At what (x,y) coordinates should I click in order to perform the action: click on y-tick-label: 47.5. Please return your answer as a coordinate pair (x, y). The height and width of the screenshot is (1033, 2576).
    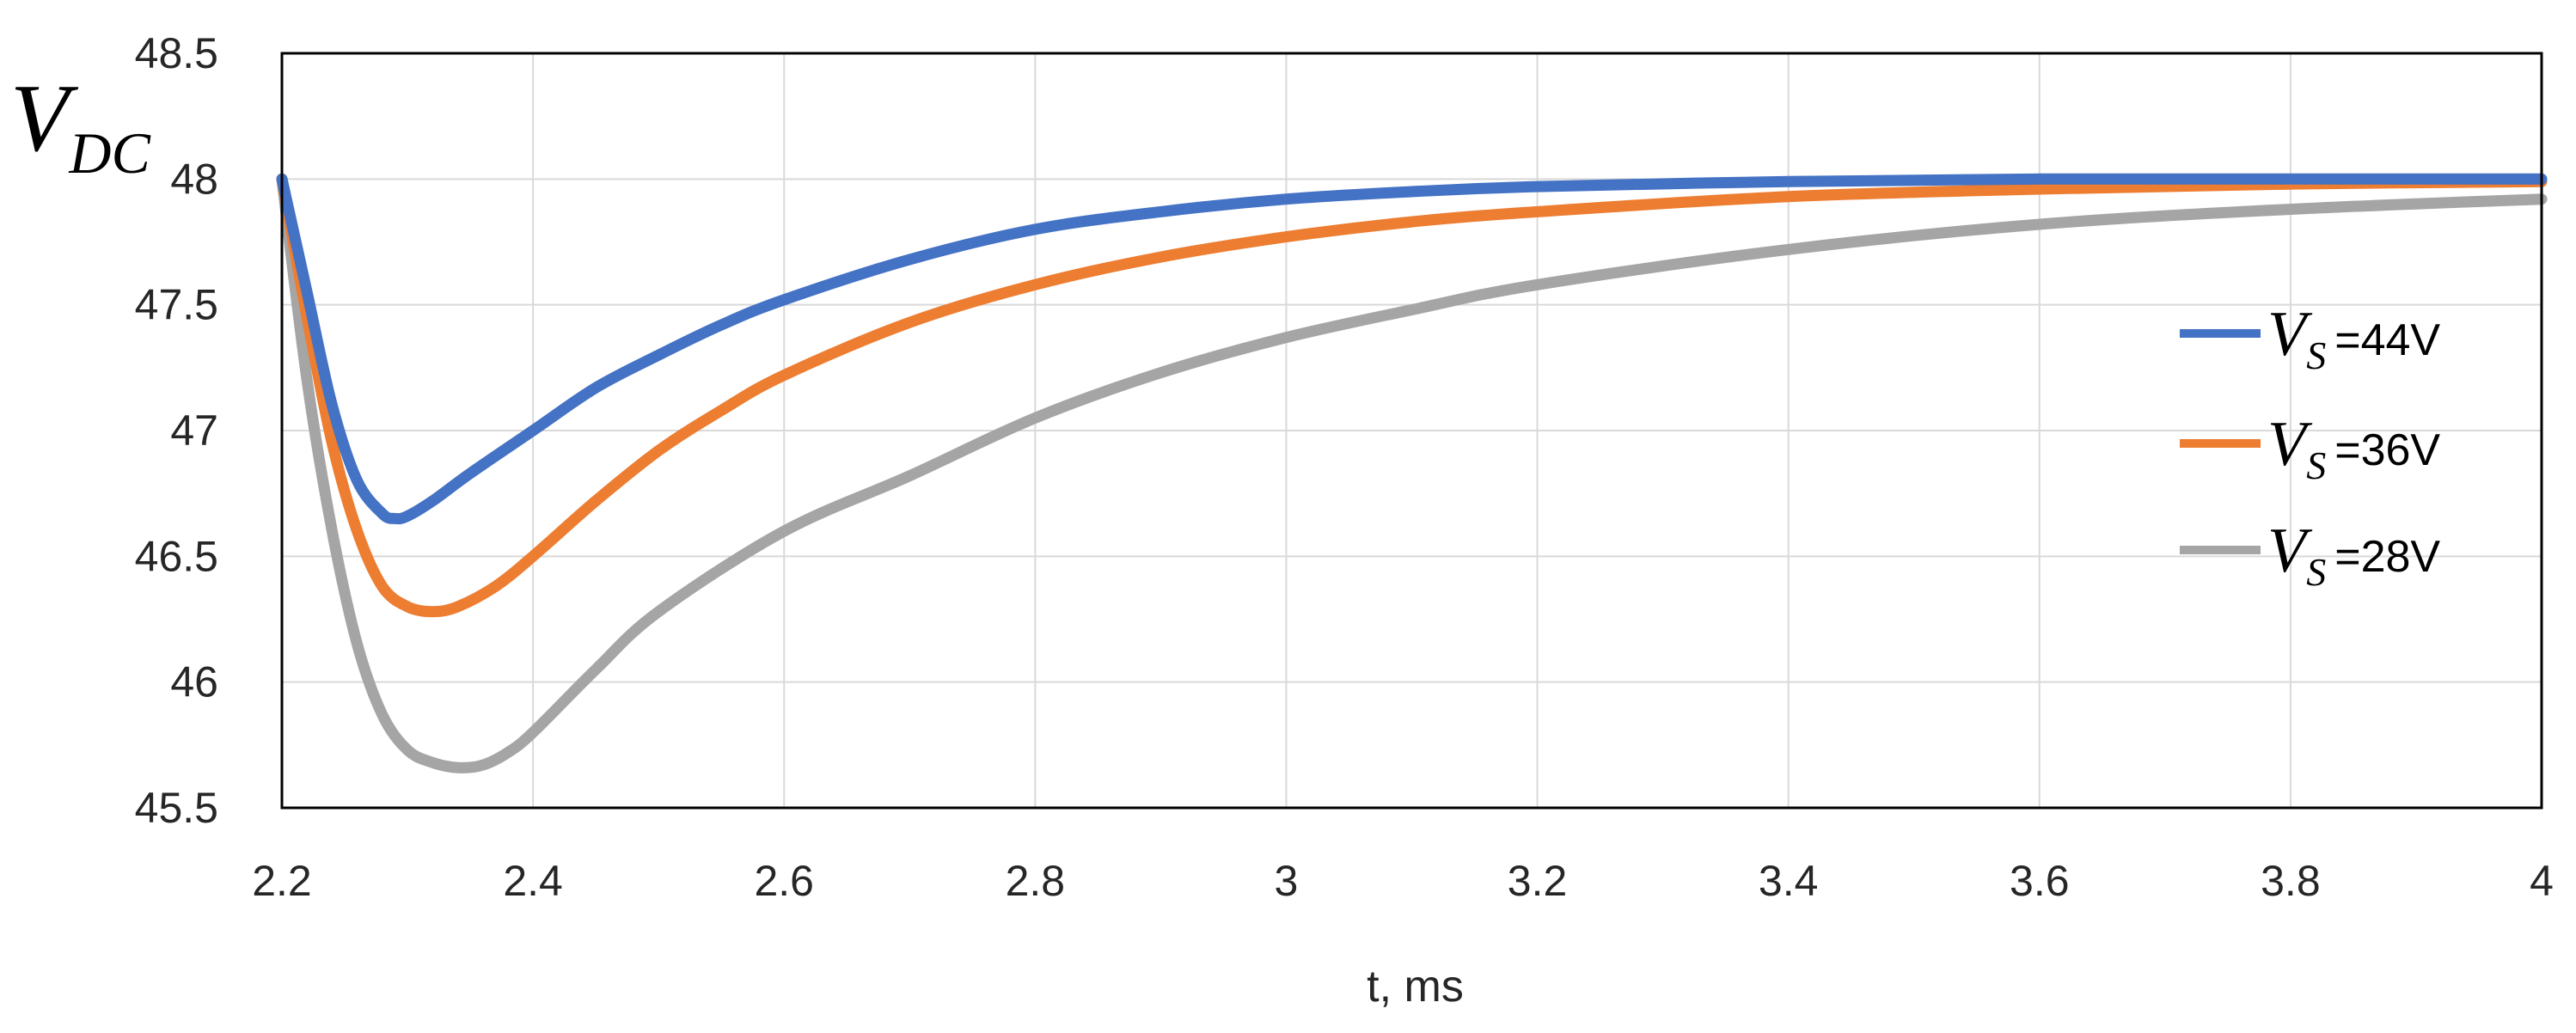
    Looking at the image, I should click on (176, 305).